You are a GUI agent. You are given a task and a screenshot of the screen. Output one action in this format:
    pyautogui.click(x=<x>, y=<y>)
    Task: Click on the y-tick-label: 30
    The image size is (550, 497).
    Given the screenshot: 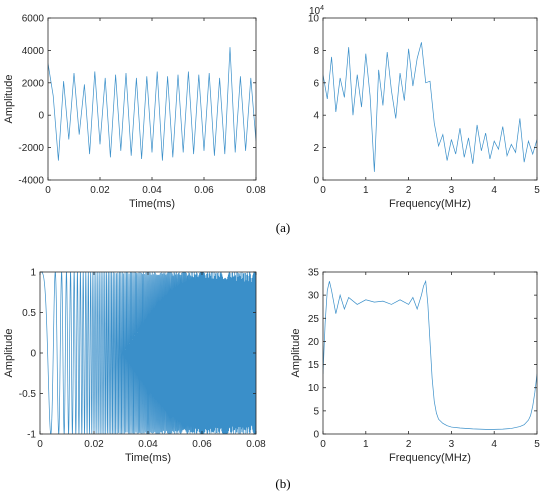 What is the action you would take?
    pyautogui.click(x=314, y=296)
    